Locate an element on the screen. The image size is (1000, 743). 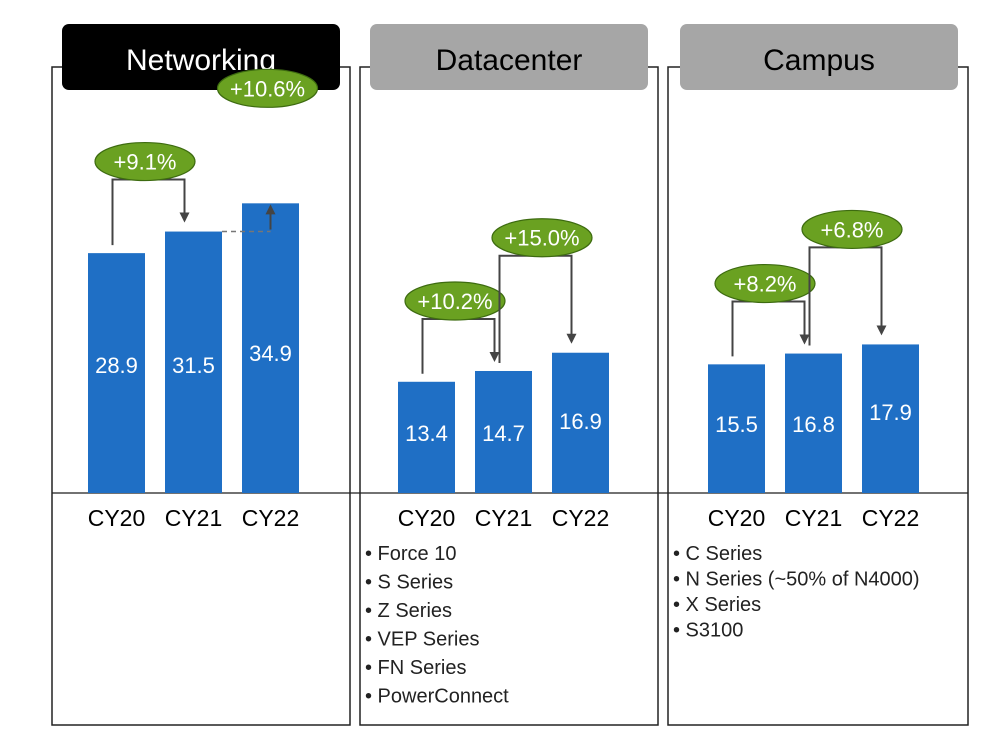
data-label: 16.9 is located at coordinates (580, 421).